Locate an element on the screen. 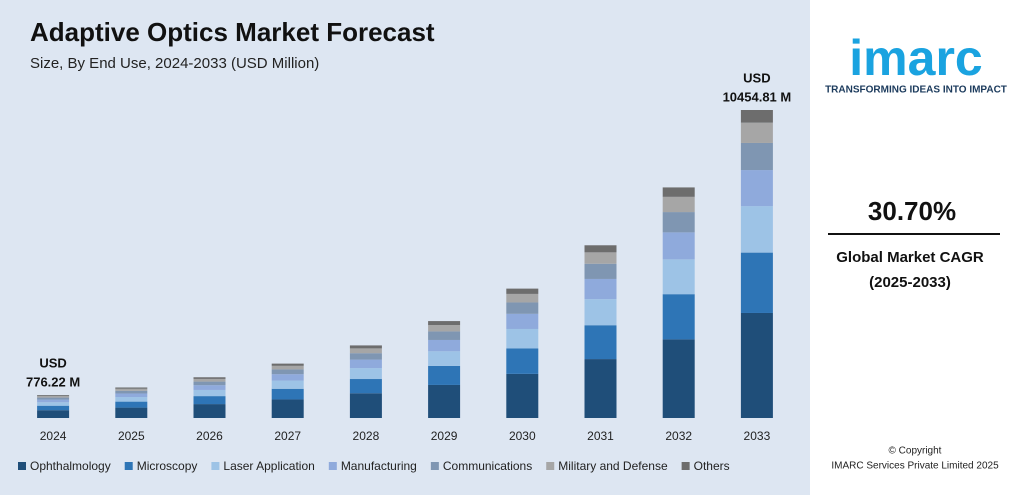  x-tick-label: 2033 is located at coordinates (757, 436).